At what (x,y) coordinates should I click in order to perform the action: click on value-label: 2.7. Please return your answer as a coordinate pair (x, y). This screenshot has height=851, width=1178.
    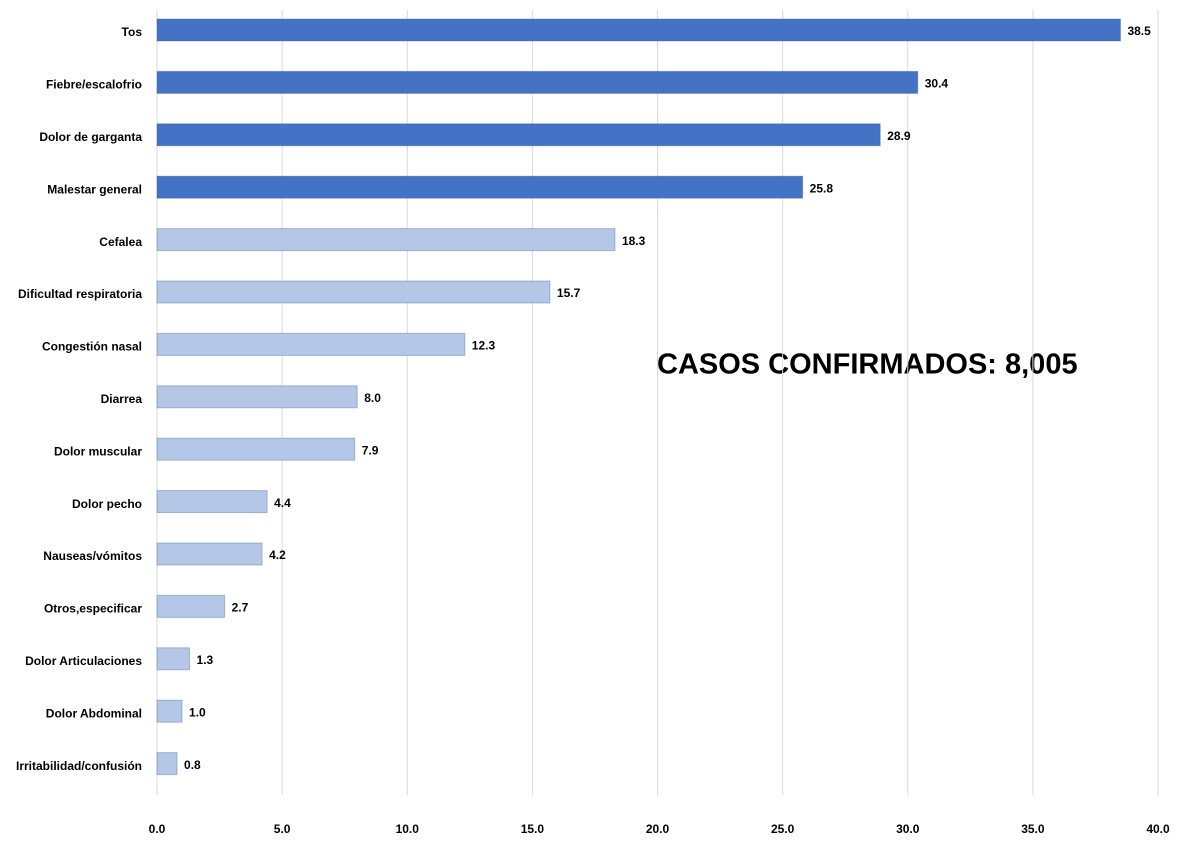
    Looking at the image, I should click on (240, 608).